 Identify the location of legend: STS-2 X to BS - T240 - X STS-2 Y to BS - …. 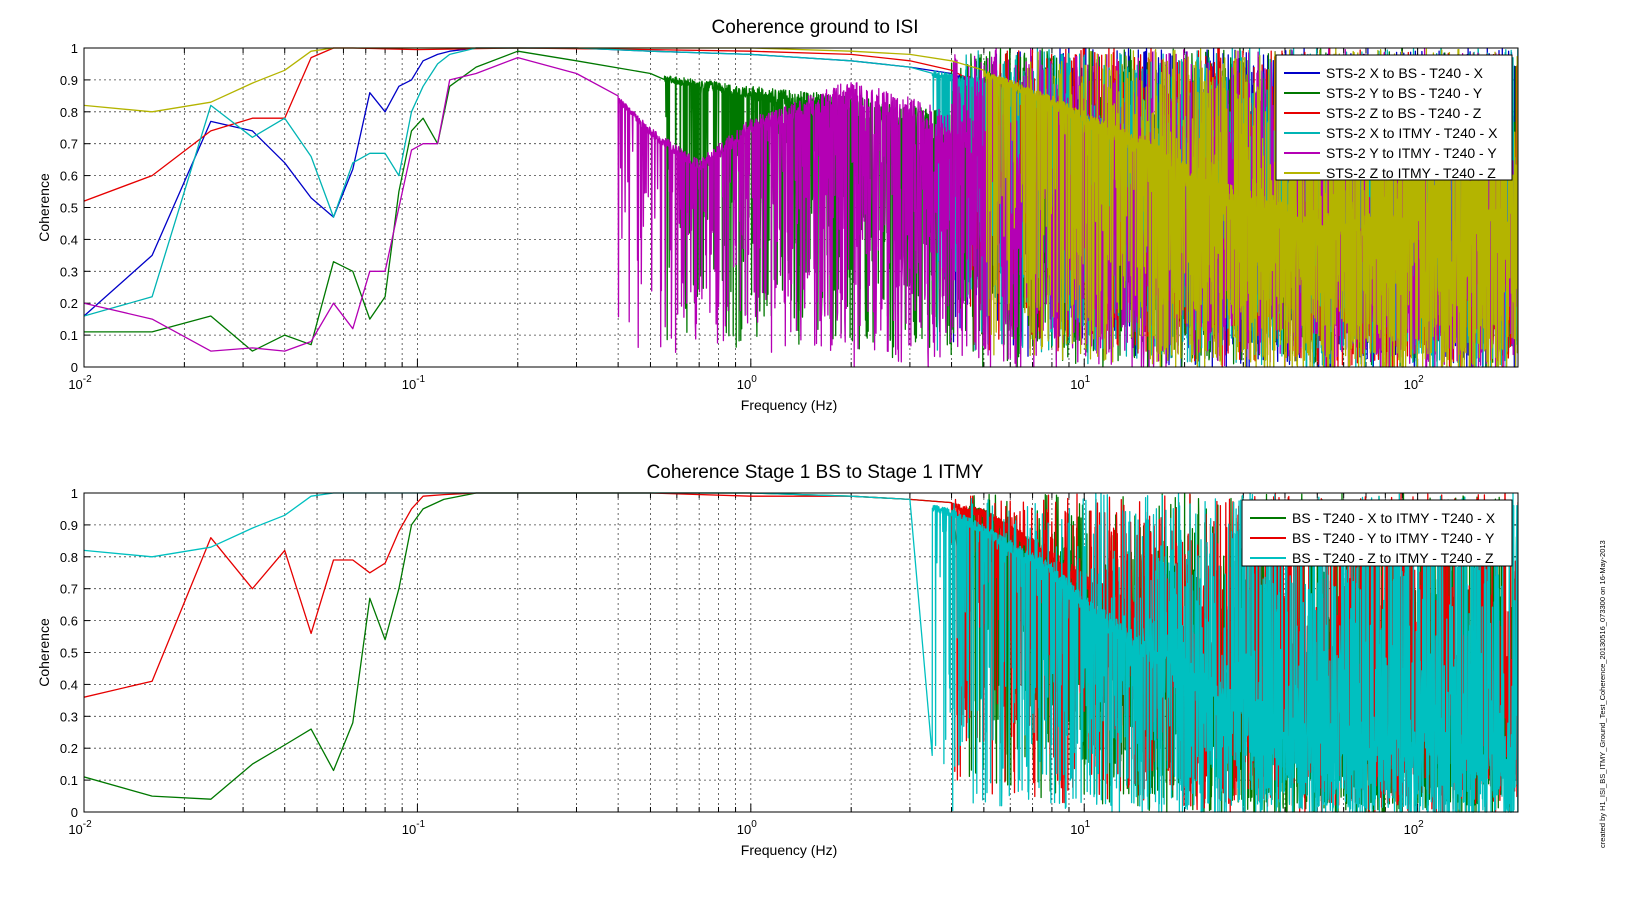
(1394, 117).